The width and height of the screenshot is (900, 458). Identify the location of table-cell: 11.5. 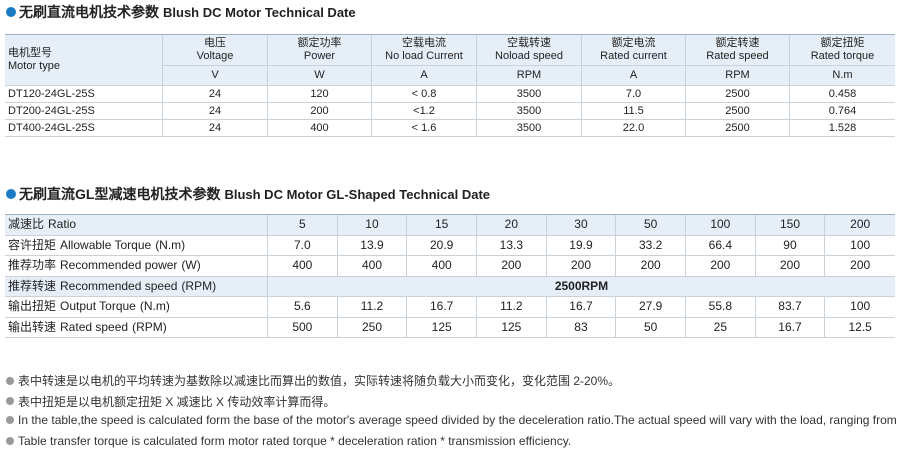
(634, 111).